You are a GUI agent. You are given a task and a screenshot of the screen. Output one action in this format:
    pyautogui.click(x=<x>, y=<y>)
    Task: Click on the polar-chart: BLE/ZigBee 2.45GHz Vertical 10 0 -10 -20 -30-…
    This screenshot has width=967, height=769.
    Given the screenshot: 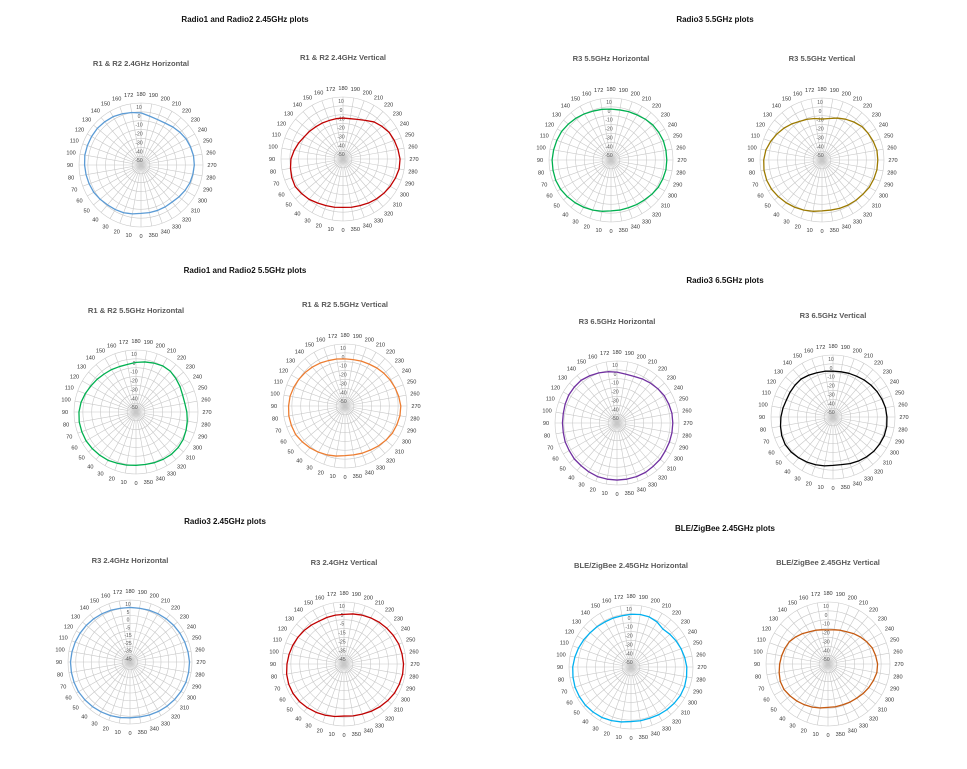 What is the action you would take?
    pyautogui.click(x=828, y=658)
    